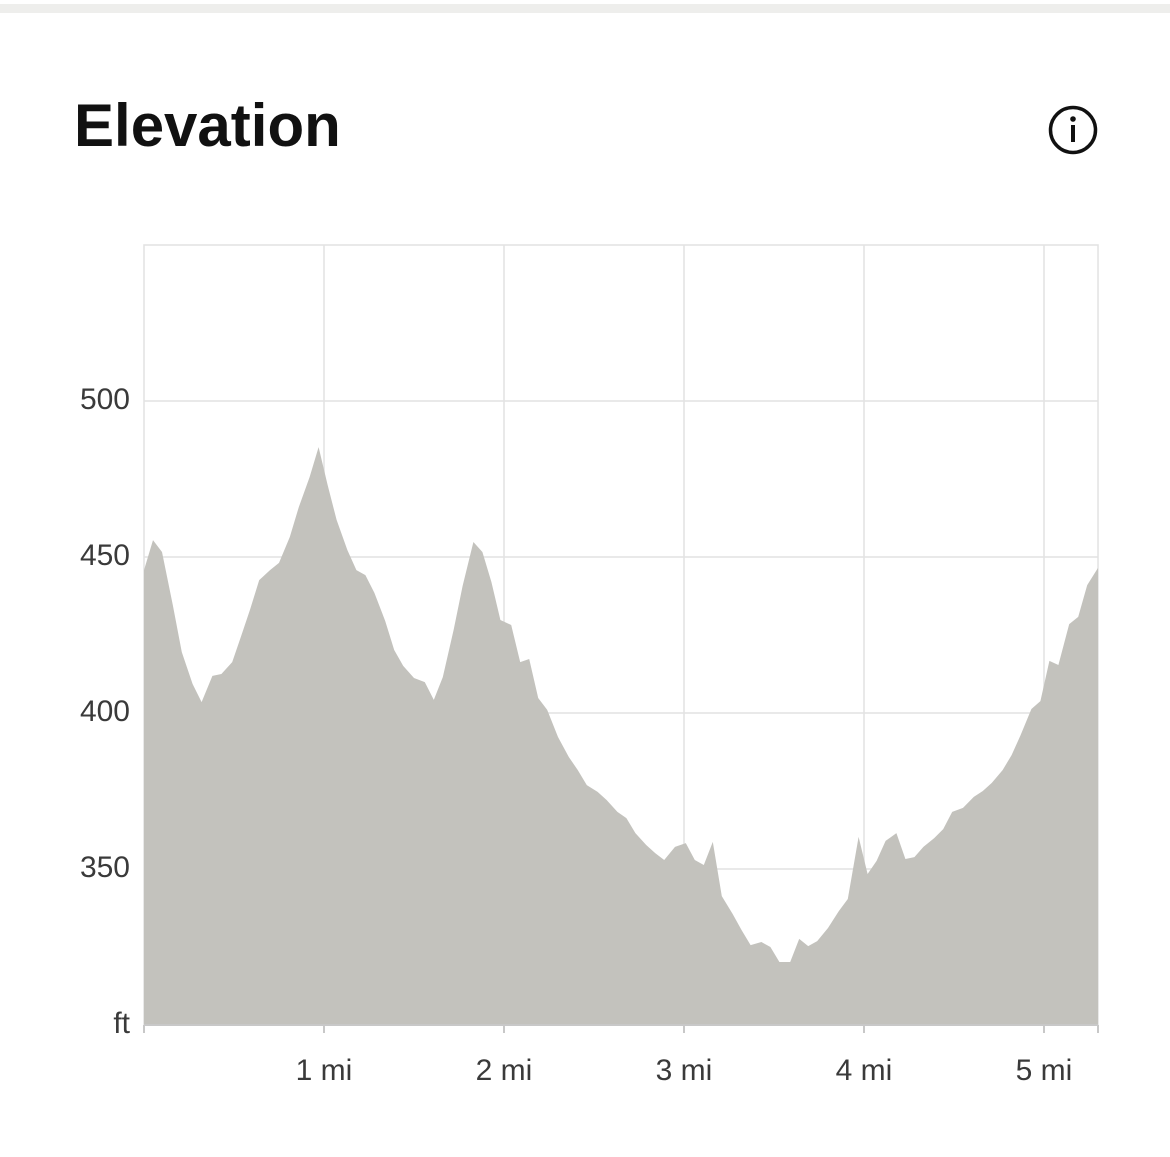  I want to click on top-bar, so click(585, 8).